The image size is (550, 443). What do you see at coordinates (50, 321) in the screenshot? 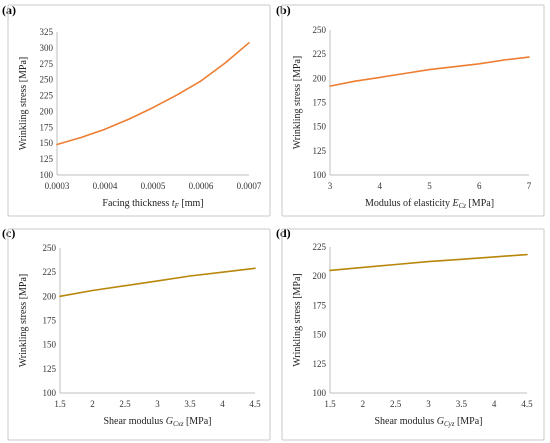
I see `panel-c-ytick-3: 175` at bounding box center [50, 321].